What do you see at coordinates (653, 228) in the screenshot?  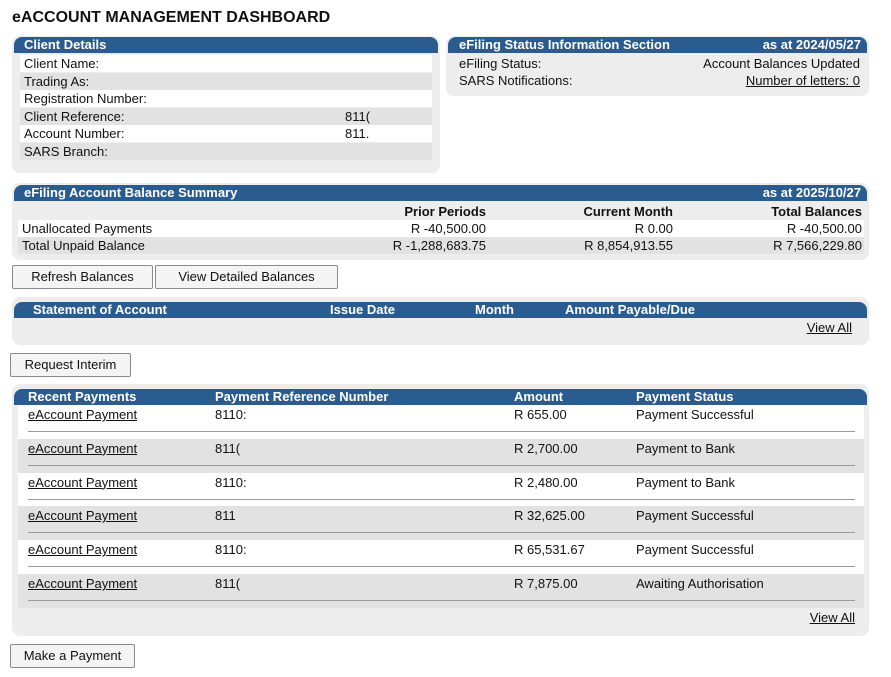 I see `balance-value: R 0.00` at bounding box center [653, 228].